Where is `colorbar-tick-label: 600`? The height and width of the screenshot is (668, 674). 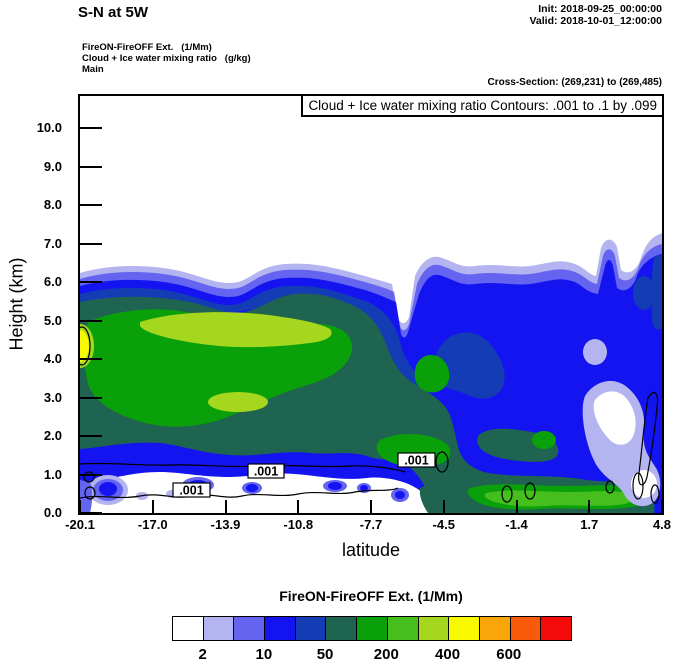 colorbar-tick-label: 600 is located at coordinates (509, 654).